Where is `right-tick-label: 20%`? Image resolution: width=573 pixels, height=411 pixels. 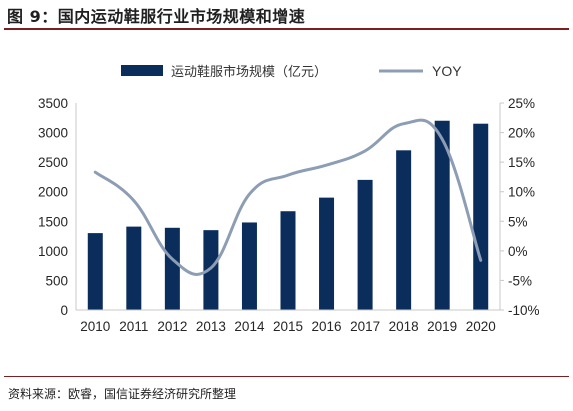 right-tick-label: 20% is located at coordinates (521, 133).